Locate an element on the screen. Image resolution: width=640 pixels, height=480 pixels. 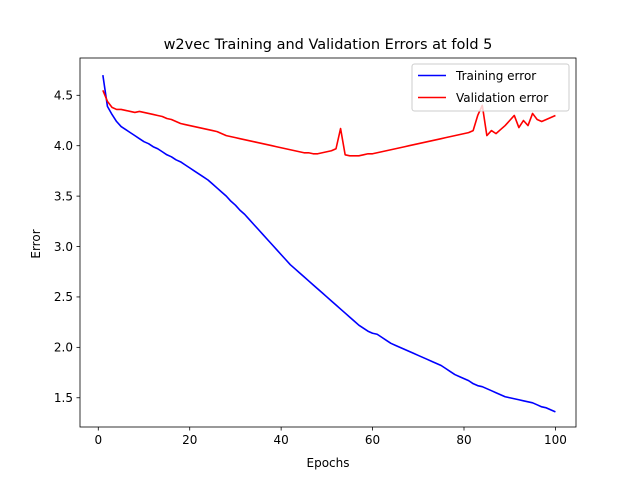
y-tick-label: 2.5 is located at coordinates (63, 297).